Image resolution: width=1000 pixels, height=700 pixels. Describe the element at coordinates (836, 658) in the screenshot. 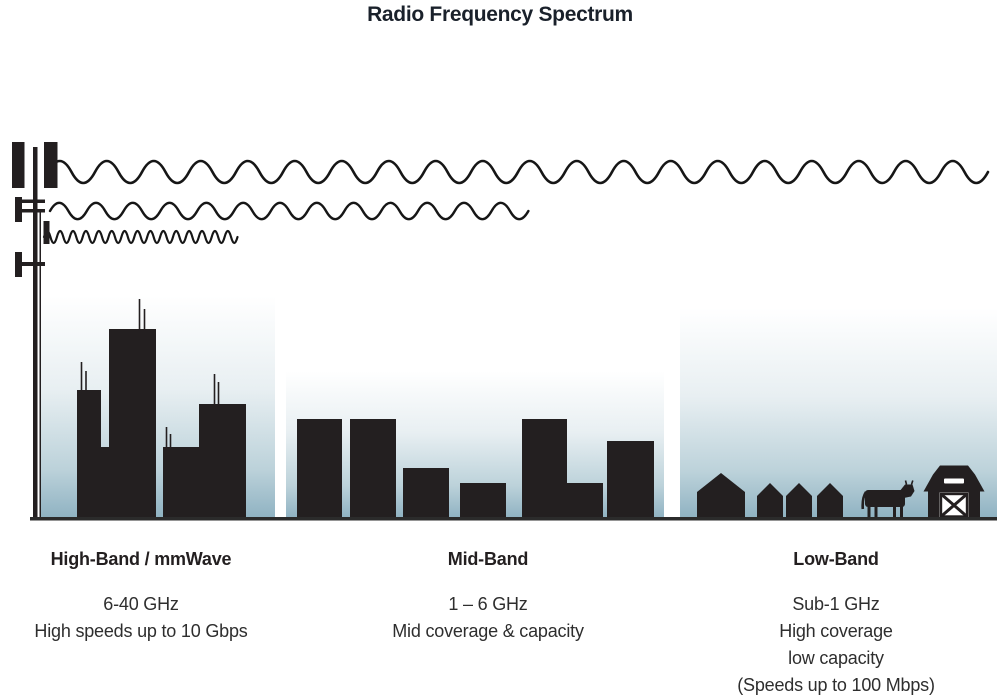

I see `low-band-capacity: low capacity` at that location.